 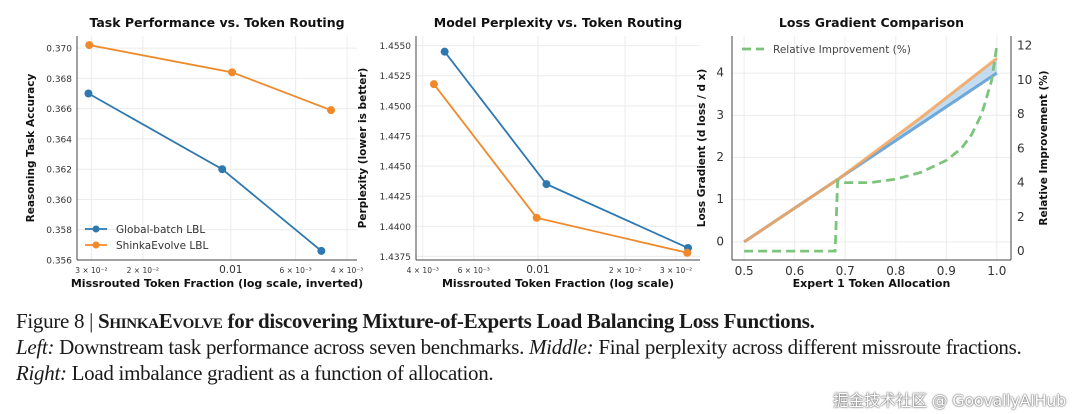 What do you see at coordinates (872, 283) in the screenshot?
I see `x-axis-label: Expert 1 Token Allocation` at bounding box center [872, 283].